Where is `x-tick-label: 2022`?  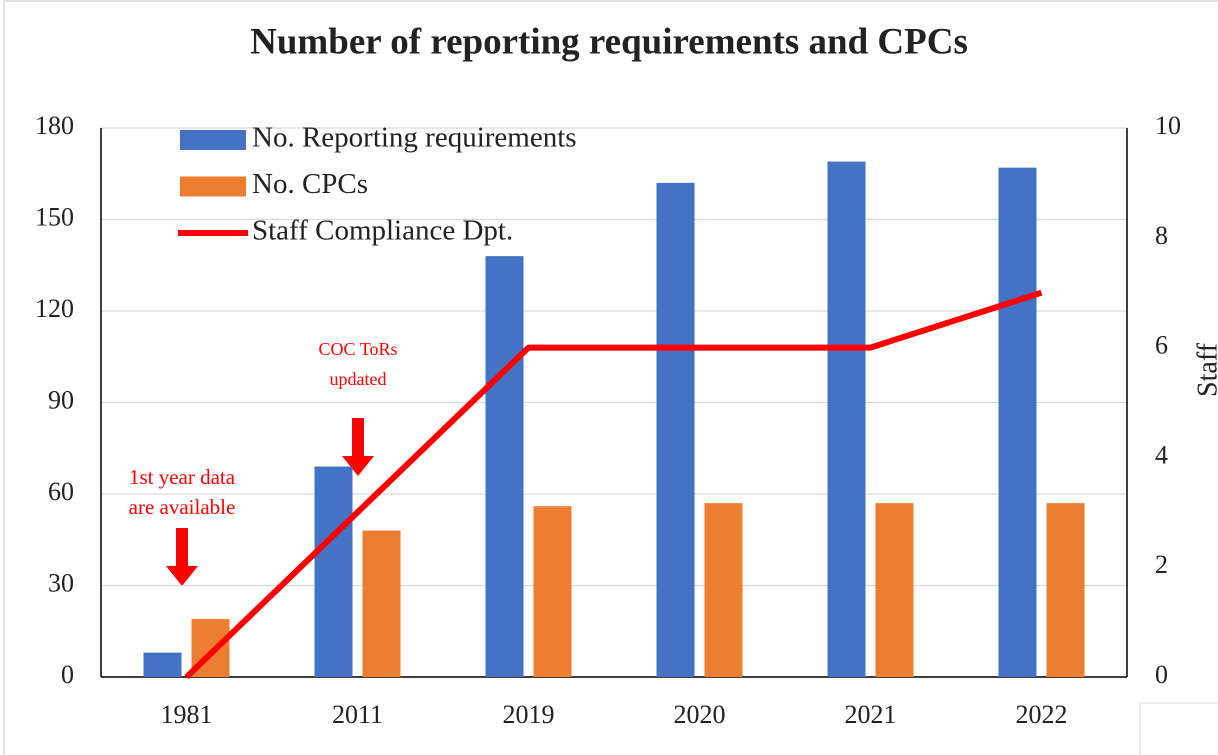
x-tick-label: 2022 is located at coordinates (1042, 714).